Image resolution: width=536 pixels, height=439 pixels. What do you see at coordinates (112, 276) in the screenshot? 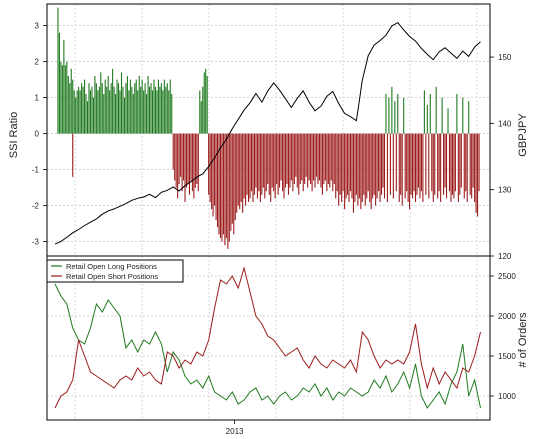
I see `legend-short-label: Retail Open Short Positions` at bounding box center [112, 276].